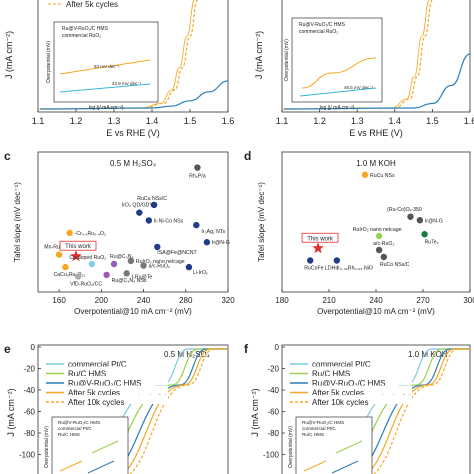 The height and width of the screenshot is (474, 474). I want to click on panel-d-point-label: Ir@N-G, so click(434, 221).